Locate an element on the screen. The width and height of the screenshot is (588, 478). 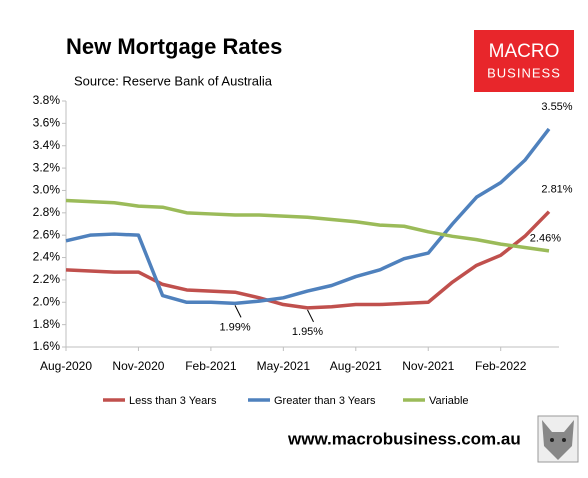
logo-text: MACRO is located at coordinates (524, 51).